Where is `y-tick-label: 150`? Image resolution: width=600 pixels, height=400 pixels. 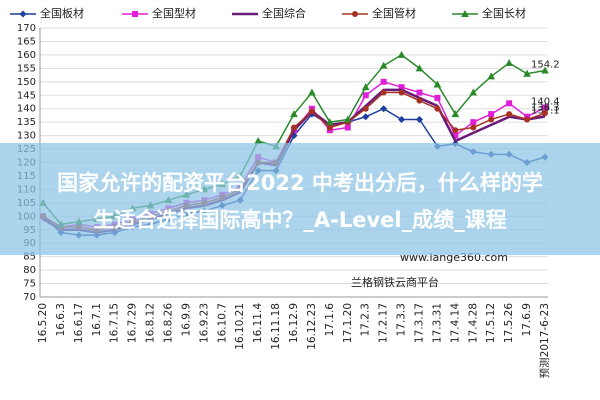
y-tick-label: 150 is located at coordinates (26, 82).